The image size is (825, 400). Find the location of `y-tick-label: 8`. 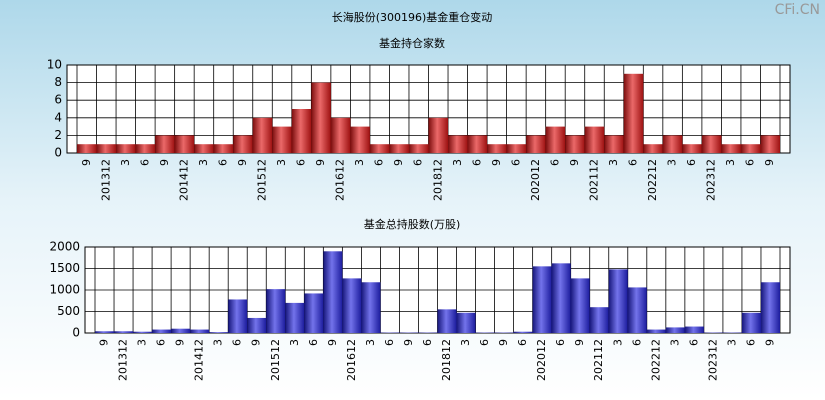

y-tick-label: 8 is located at coordinates (58, 82).